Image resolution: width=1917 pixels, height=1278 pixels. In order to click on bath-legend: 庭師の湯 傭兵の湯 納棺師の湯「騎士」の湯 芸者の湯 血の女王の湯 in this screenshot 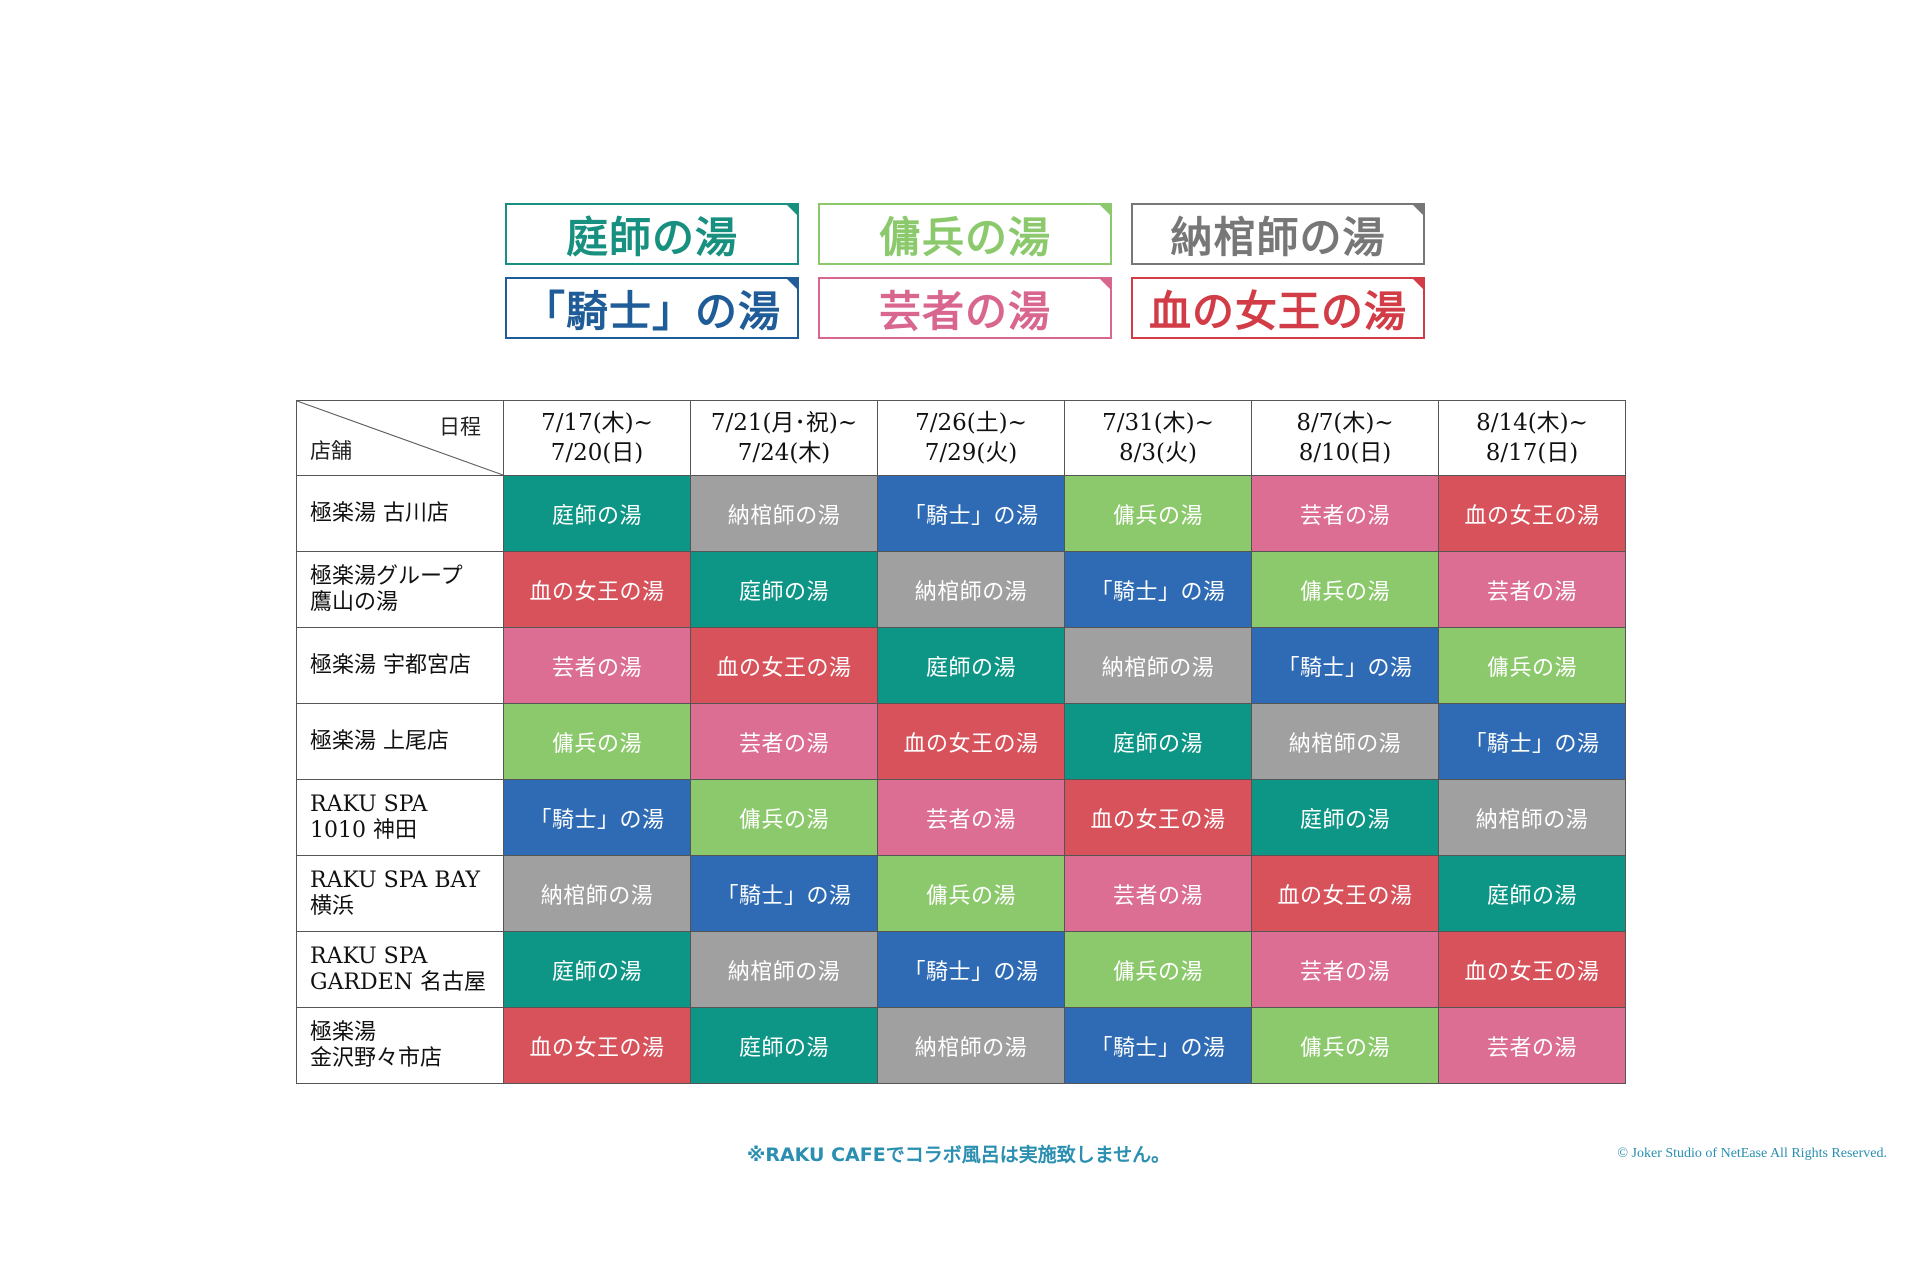, I will do `click(965, 271)`.